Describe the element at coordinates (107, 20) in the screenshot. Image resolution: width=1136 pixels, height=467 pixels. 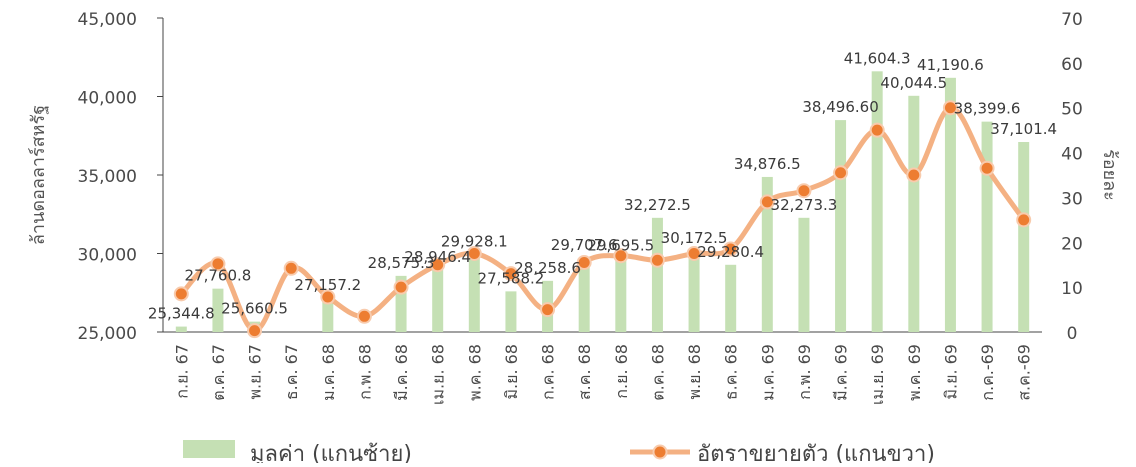
I see `left-axis-tick-label: 45,000` at that location.